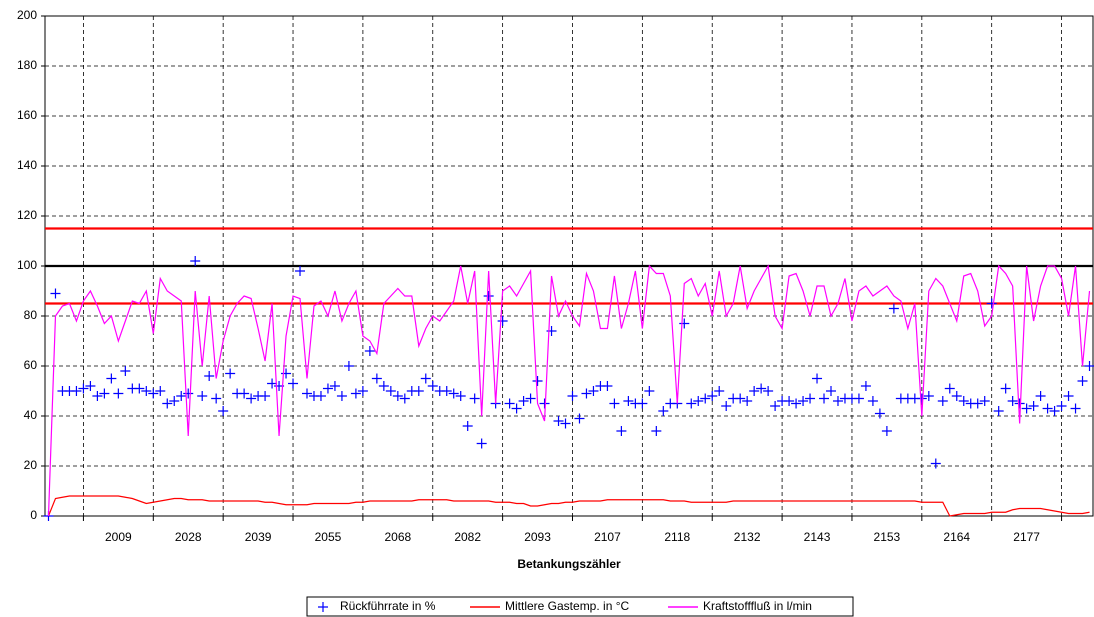 The image size is (1094, 617). I want to click on y-tick-label: 120, so click(27, 215).